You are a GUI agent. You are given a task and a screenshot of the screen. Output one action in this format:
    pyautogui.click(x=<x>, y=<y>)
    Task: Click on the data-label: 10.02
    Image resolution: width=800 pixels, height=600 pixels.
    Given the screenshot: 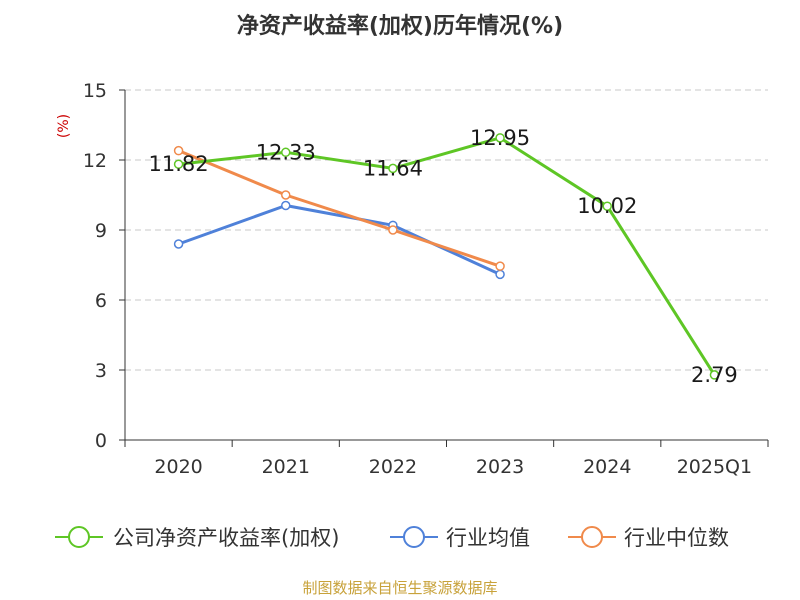 What is the action you would take?
    pyautogui.click(x=607, y=206)
    